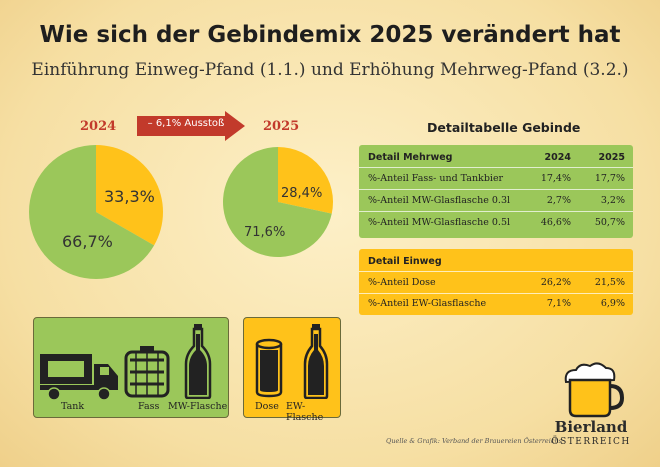 This screenshot has width=660, height=467. What do you see at coordinates (198, 406) in the screenshot?
I see `legend-label-mw-flasche: MW-Flasche` at bounding box center [198, 406].